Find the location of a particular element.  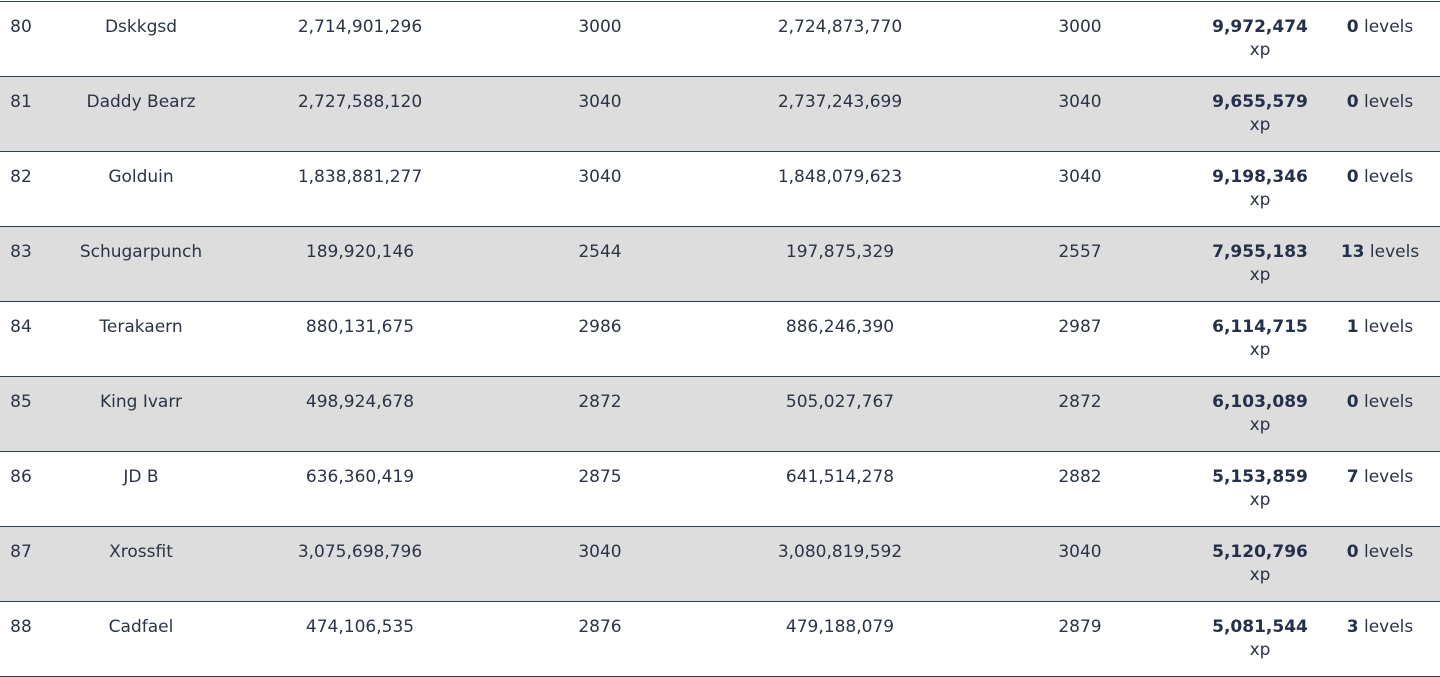

levels-gained-cell: 7 levels is located at coordinates (1380, 477).